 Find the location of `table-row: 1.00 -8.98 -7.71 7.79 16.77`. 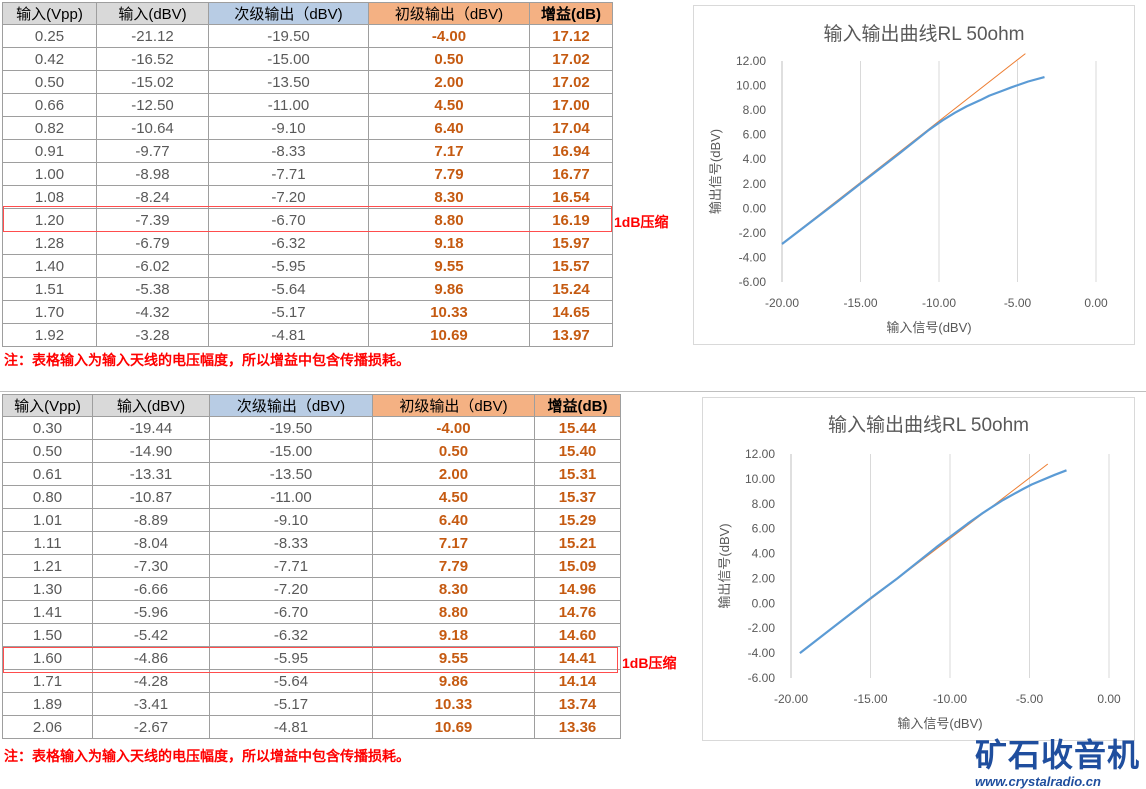

table-row: 1.00 -8.98 -7.71 7.79 16.77 is located at coordinates (307, 174).